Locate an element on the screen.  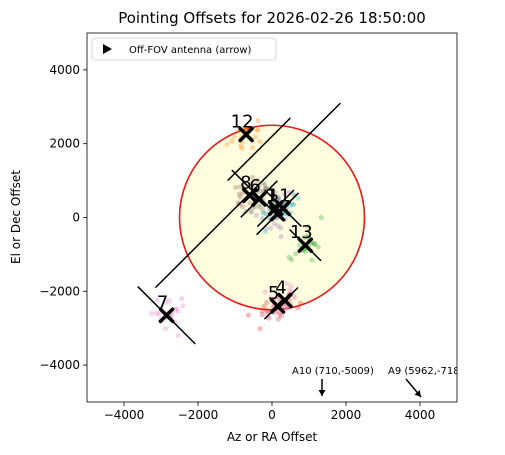
antenna-label: 3 is located at coordinates (273, 201).